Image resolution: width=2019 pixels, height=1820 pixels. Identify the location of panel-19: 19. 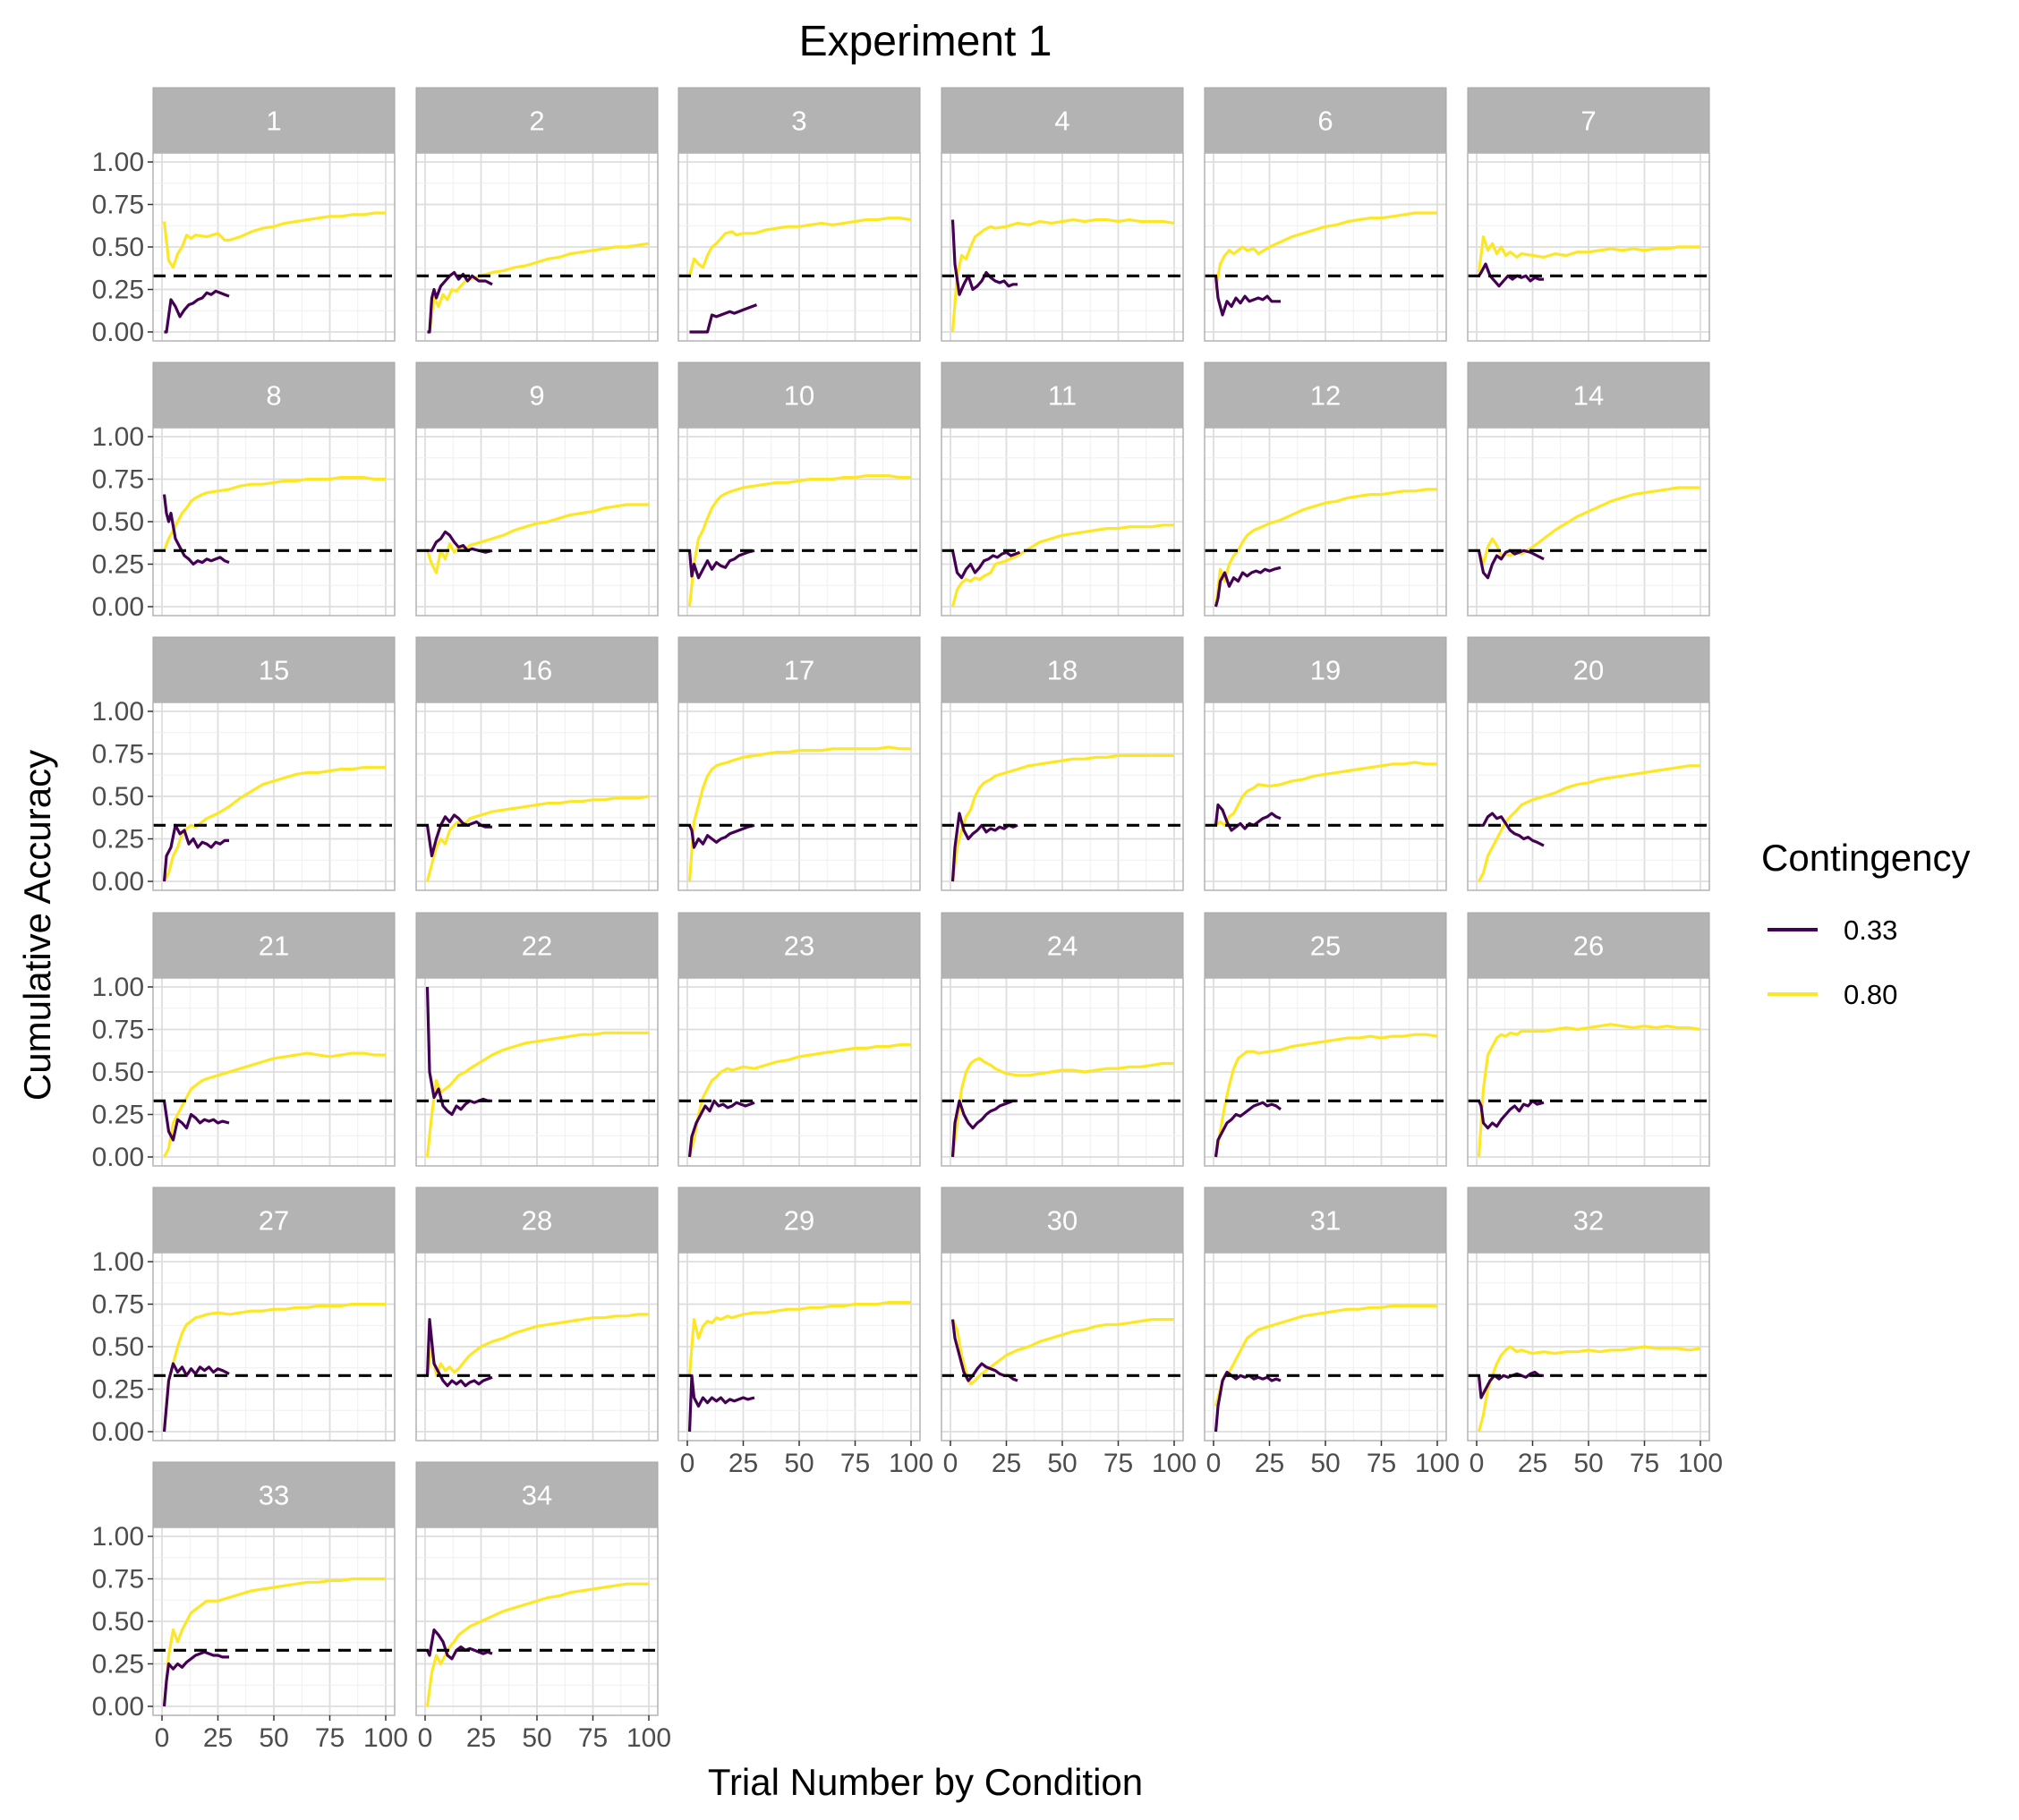
(1326, 763).